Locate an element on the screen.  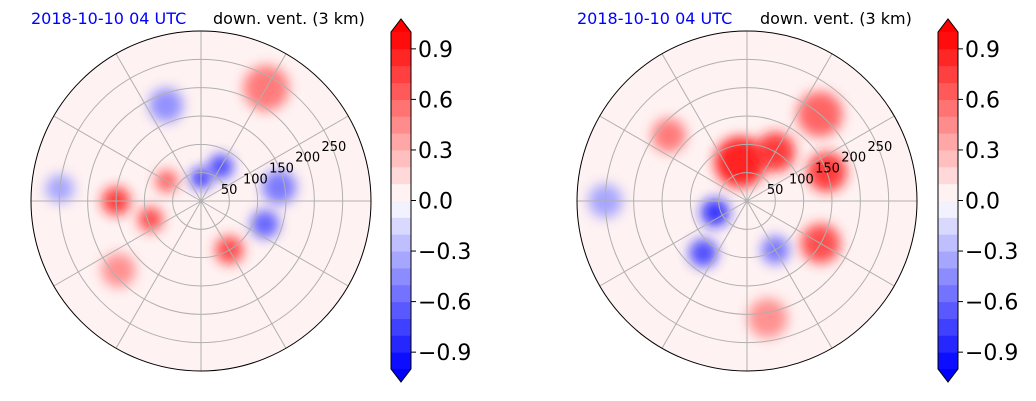
radial-tick-label: 100 is located at coordinates (255, 179).